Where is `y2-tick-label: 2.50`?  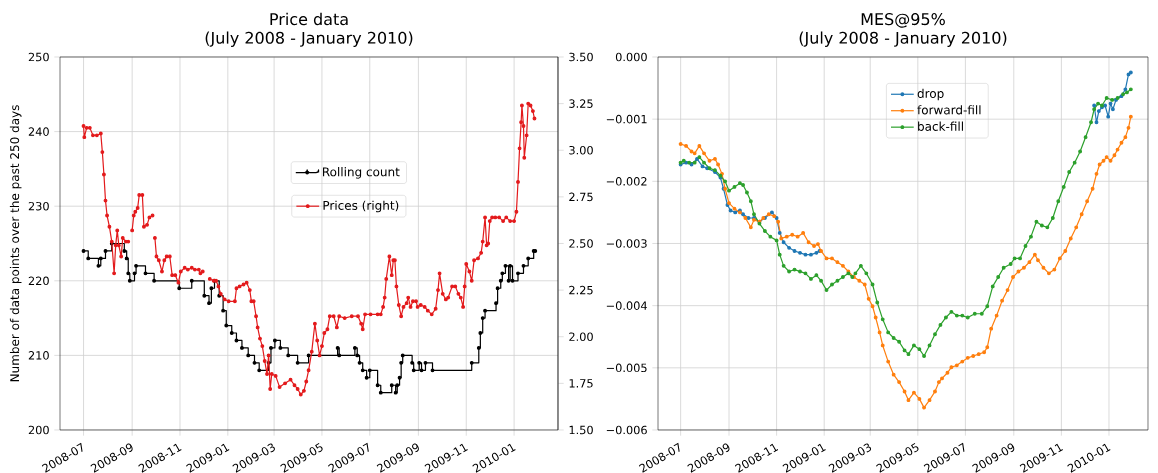
y2-tick-label: 2.50 is located at coordinates (581, 243).